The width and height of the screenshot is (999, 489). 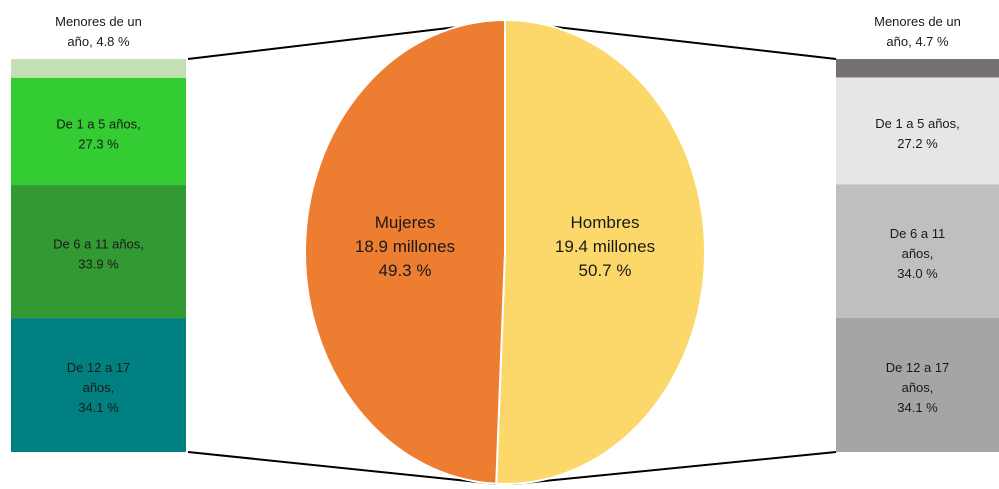 I want to click on bar-segment-hombres-2-label-line: 34.0 %, so click(x=917, y=273).